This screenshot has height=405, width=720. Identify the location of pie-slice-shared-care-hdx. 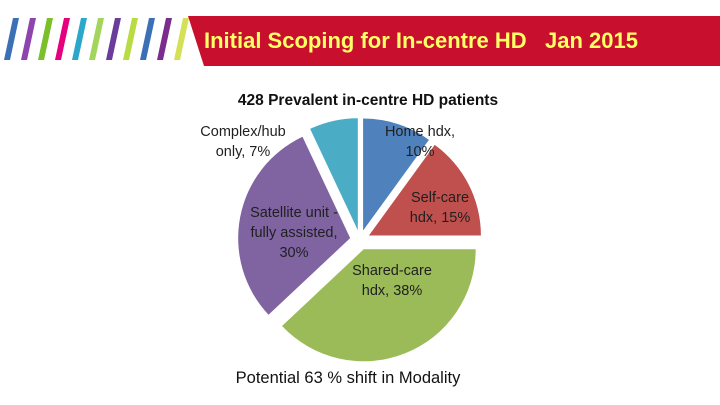
(379, 305).